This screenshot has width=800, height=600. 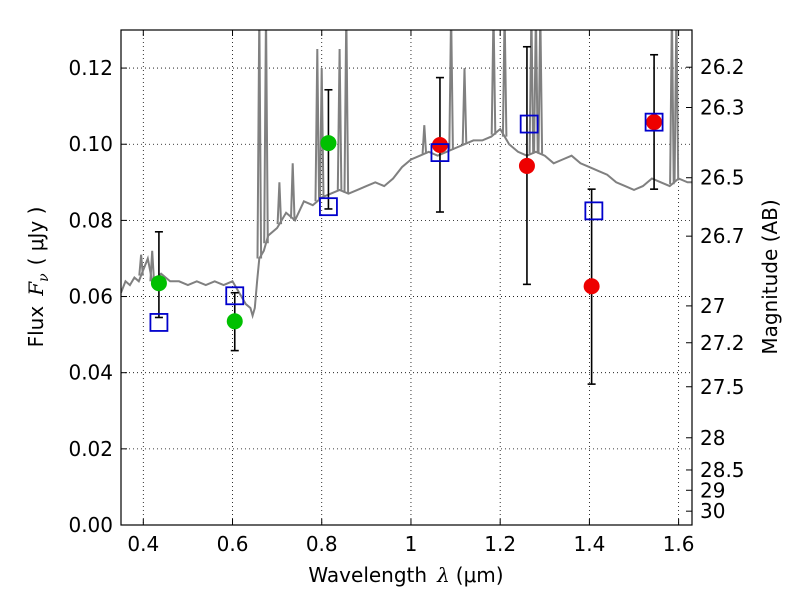 What do you see at coordinates (722, 343) in the screenshot?
I see `mag-tick-label: 27.2` at bounding box center [722, 343].